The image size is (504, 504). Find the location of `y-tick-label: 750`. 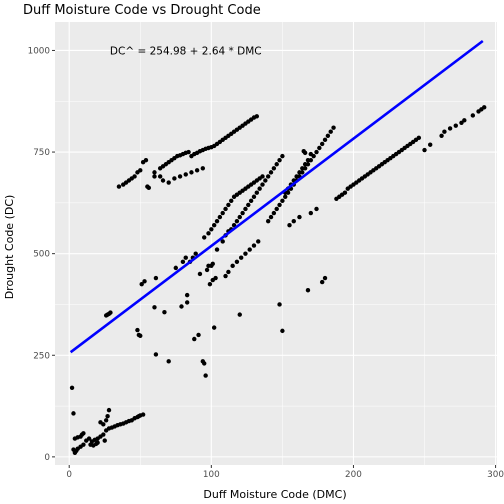

y-tick-label: 750 is located at coordinates (41, 153).